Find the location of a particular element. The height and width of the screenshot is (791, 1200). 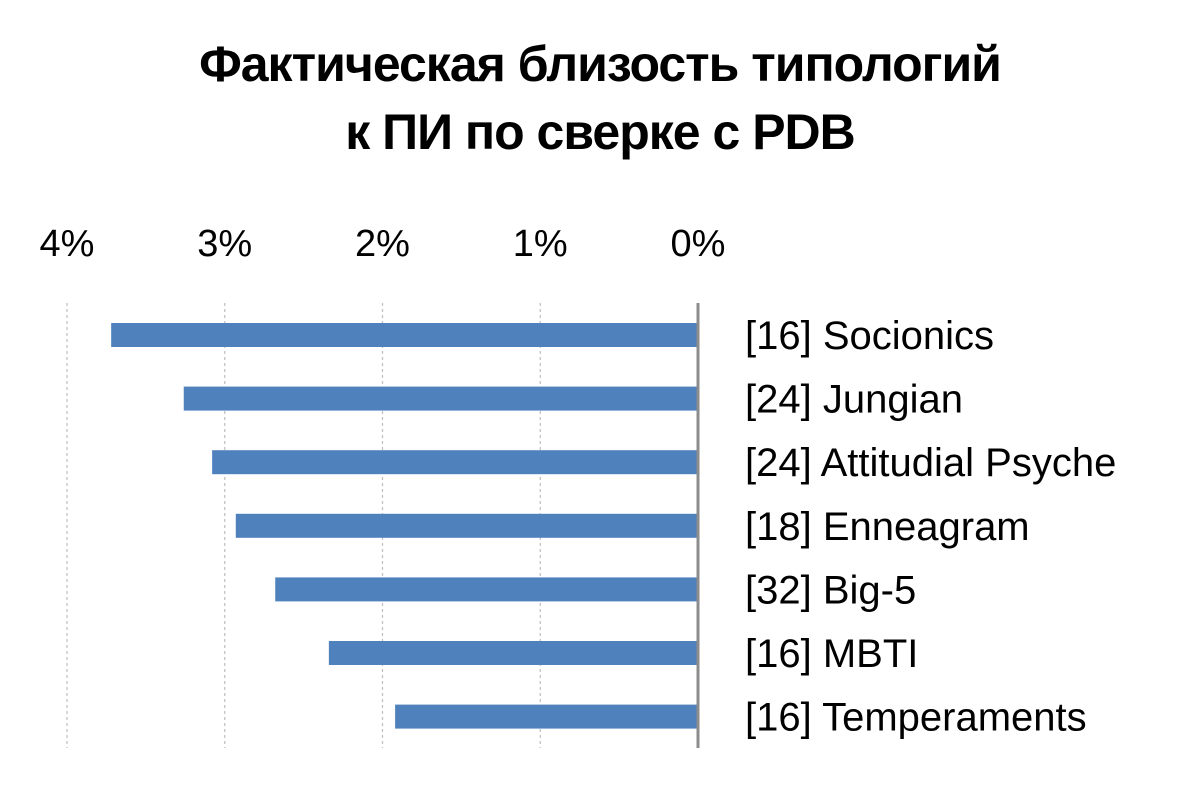

chart-title-line-2: к ПИ по сверке с PDB is located at coordinates (600, 132).